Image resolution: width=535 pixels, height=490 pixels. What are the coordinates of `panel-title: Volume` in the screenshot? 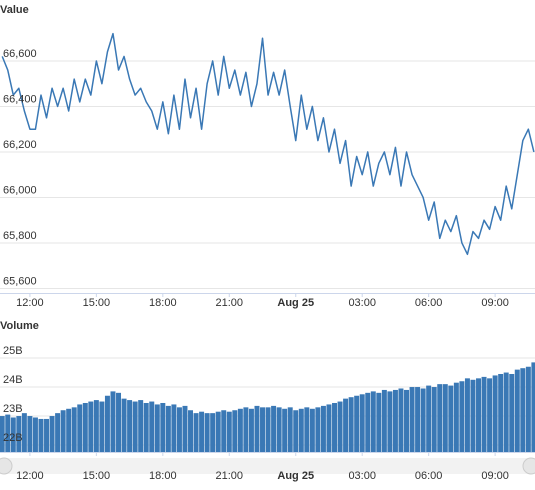 It's located at (19, 326).